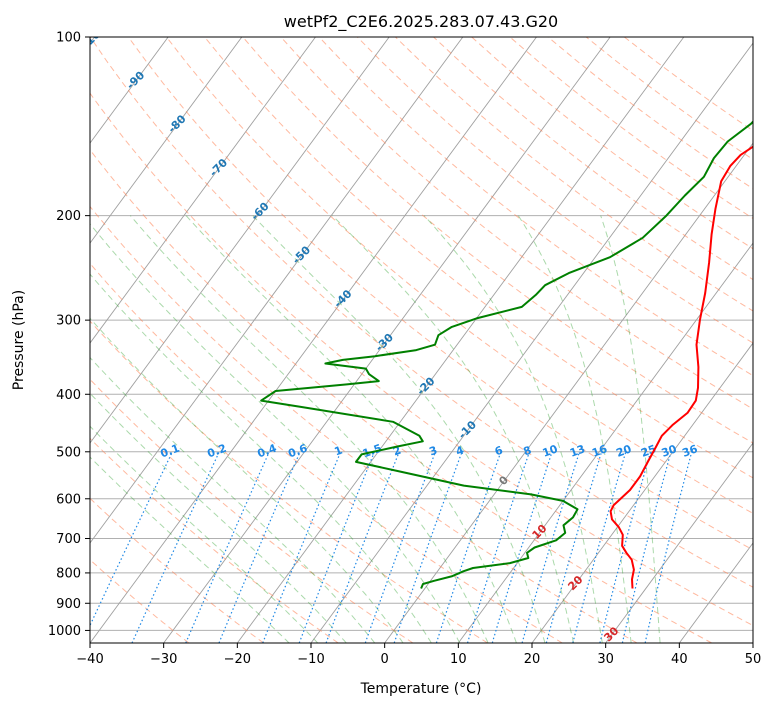 Image resolution: width=775 pixels, height=708 pixels. I want to click on x-tick-label: 10, so click(458, 659).